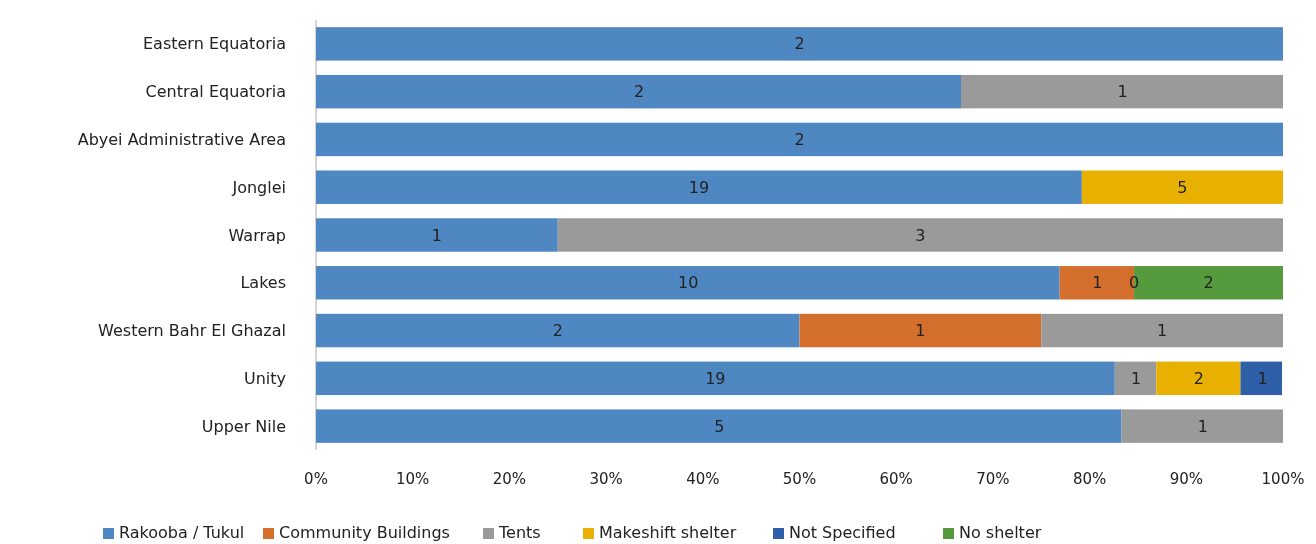 This screenshot has width=1316, height=544. Describe the element at coordinates (263, 283) in the screenshot. I see `y-tick-label: Lakes` at that location.